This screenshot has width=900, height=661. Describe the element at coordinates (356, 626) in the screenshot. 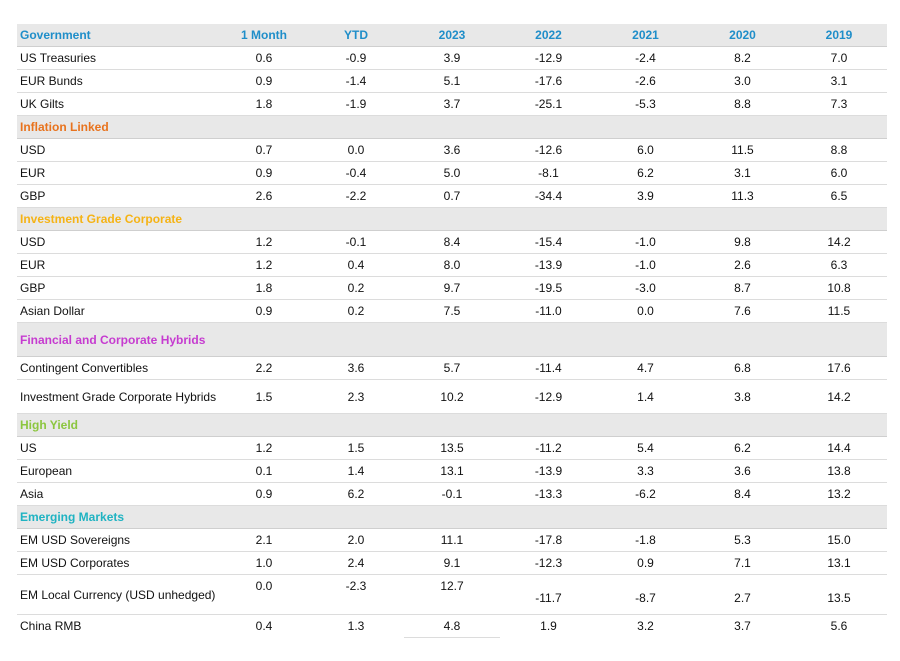

I see `cell: 1.3` at that location.